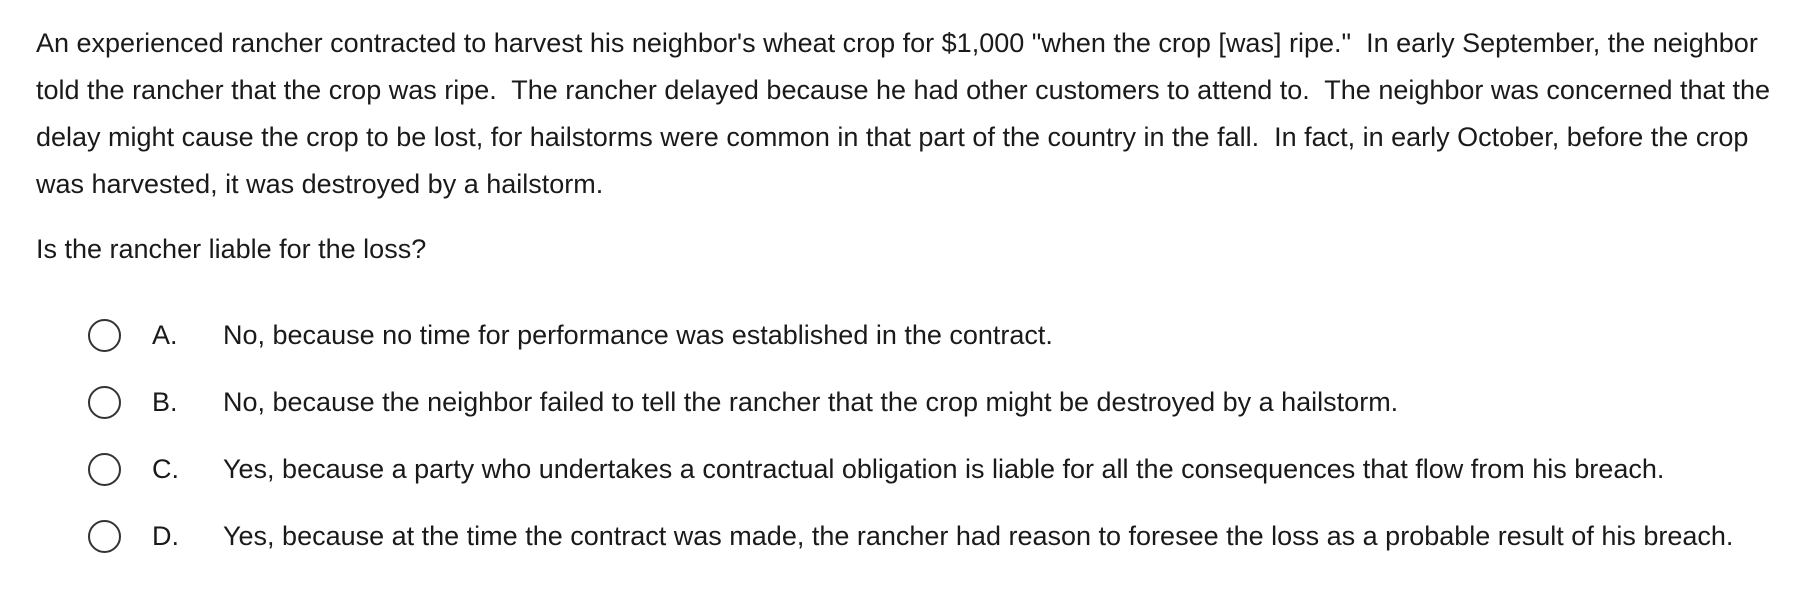 This screenshot has height=616, width=1799. I want to click on choice-c-radio, so click(104, 469).